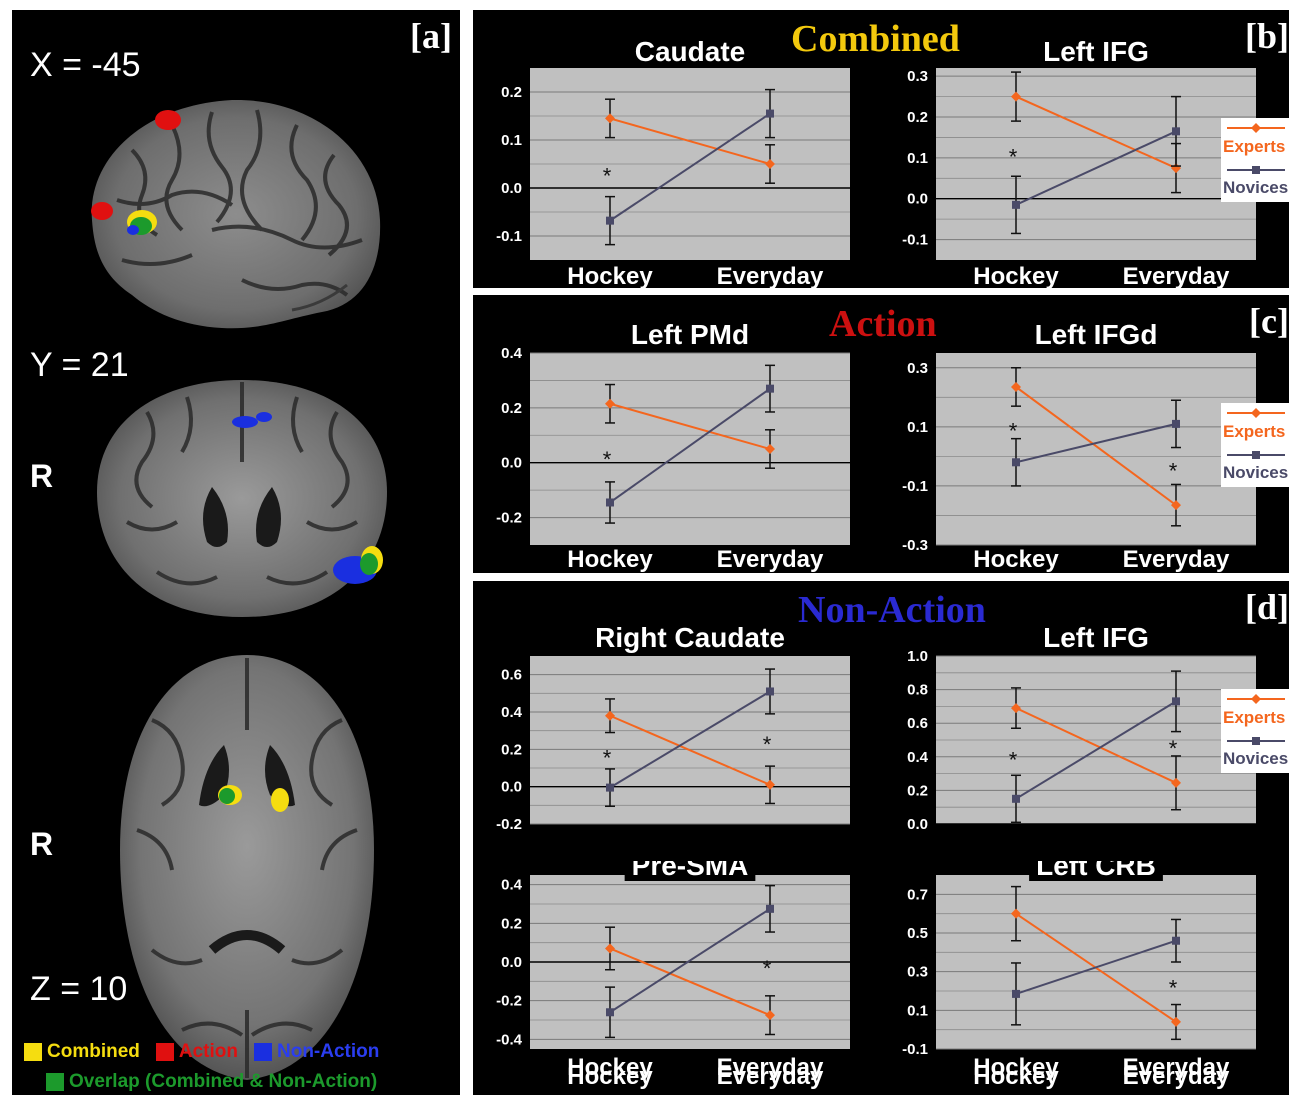 This screenshot has height=1095, width=1289. I want to click on chart4-title-box, so click(690, 637).